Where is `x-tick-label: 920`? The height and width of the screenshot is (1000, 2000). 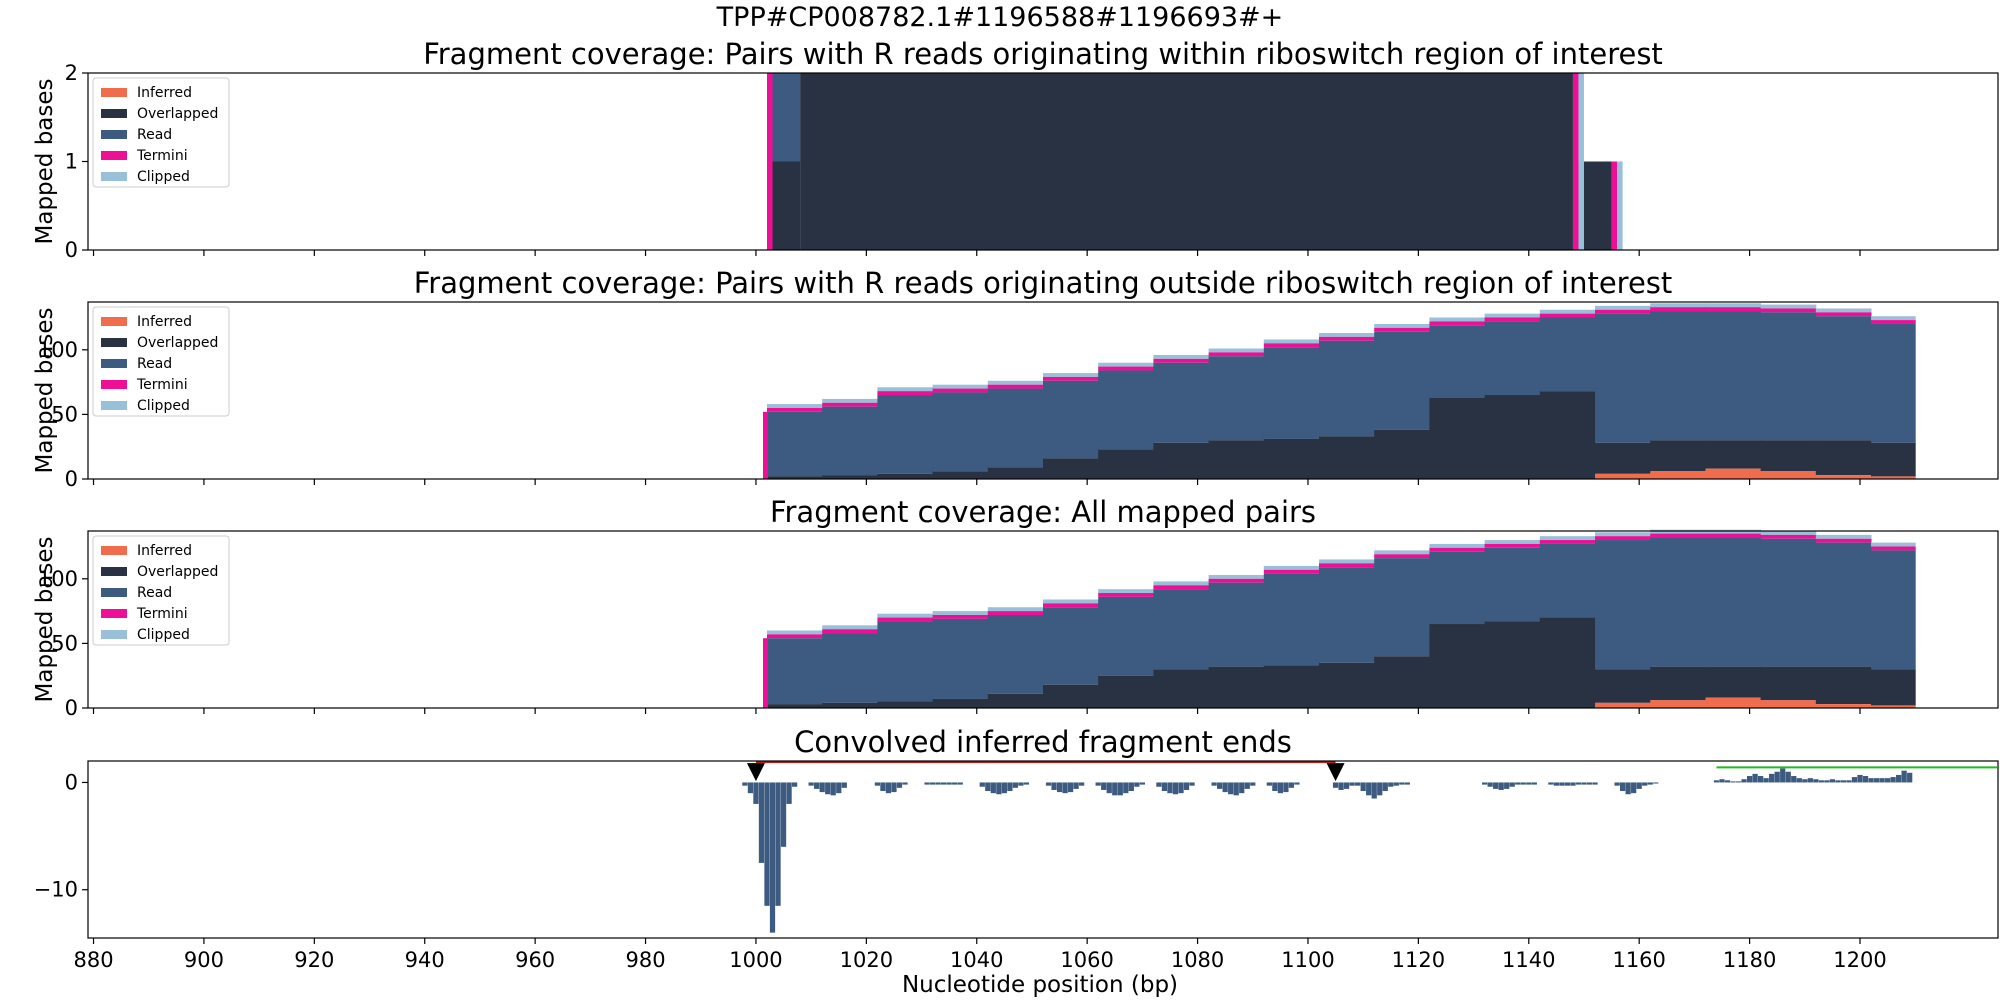 x-tick-label: 920 is located at coordinates (314, 960).